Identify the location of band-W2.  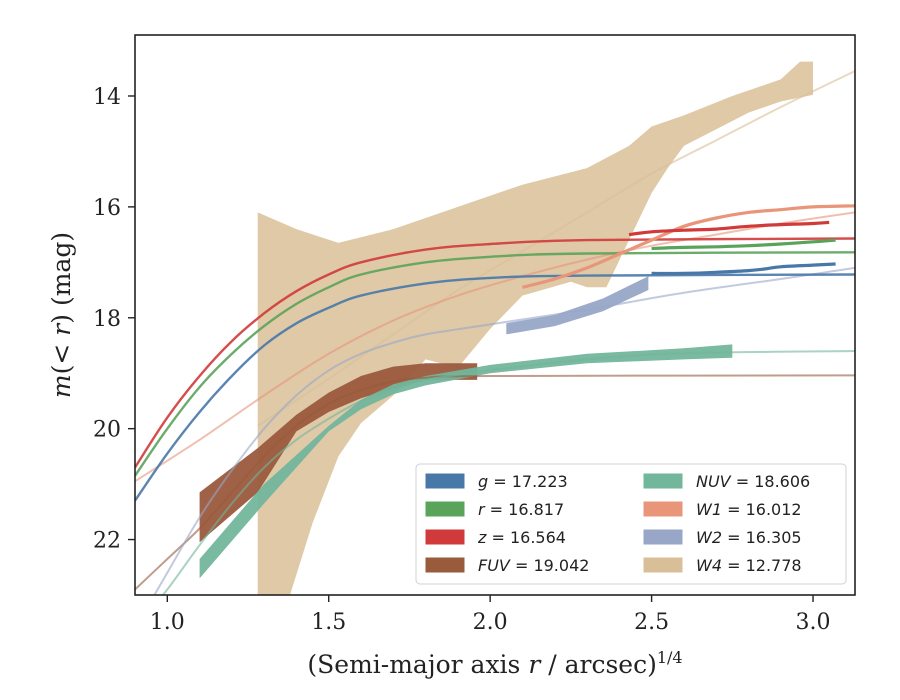
(577, 305).